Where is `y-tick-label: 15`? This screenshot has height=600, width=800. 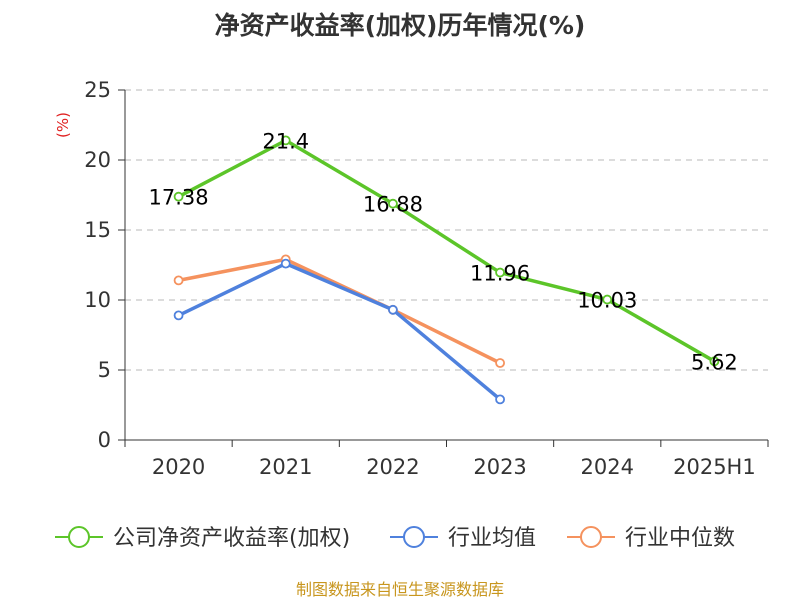 y-tick-label: 15 is located at coordinates (97, 230).